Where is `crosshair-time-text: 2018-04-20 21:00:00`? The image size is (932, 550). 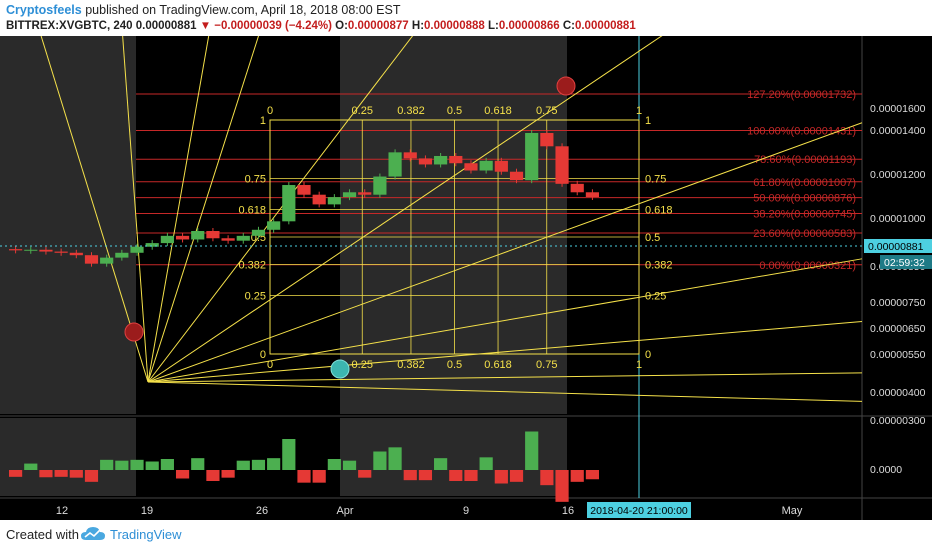
crosshair-time-text: 2018-04-20 21:00:00 is located at coordinates (639, 511).